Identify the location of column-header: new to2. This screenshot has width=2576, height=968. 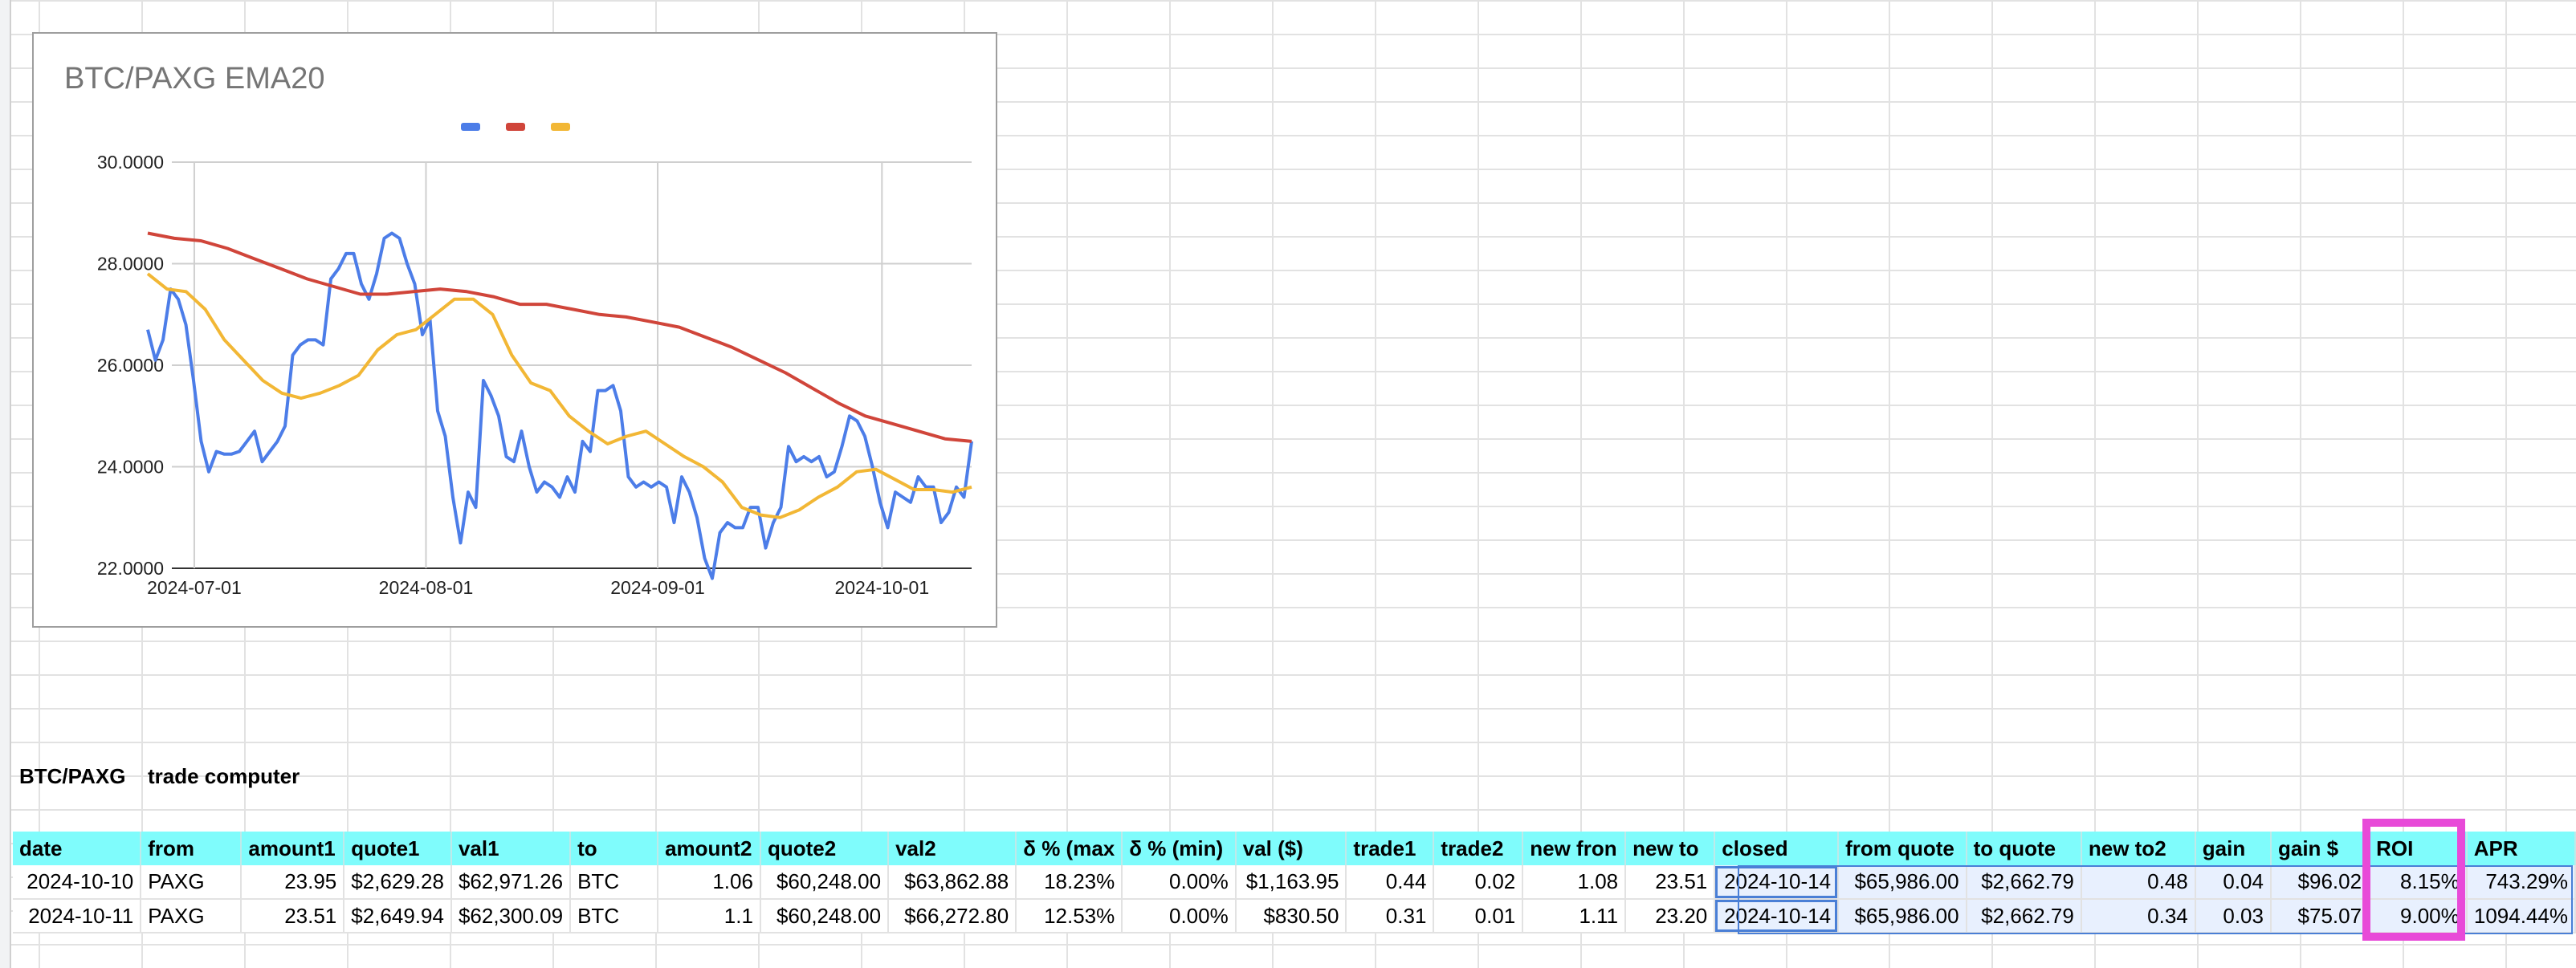
(2138, 848).